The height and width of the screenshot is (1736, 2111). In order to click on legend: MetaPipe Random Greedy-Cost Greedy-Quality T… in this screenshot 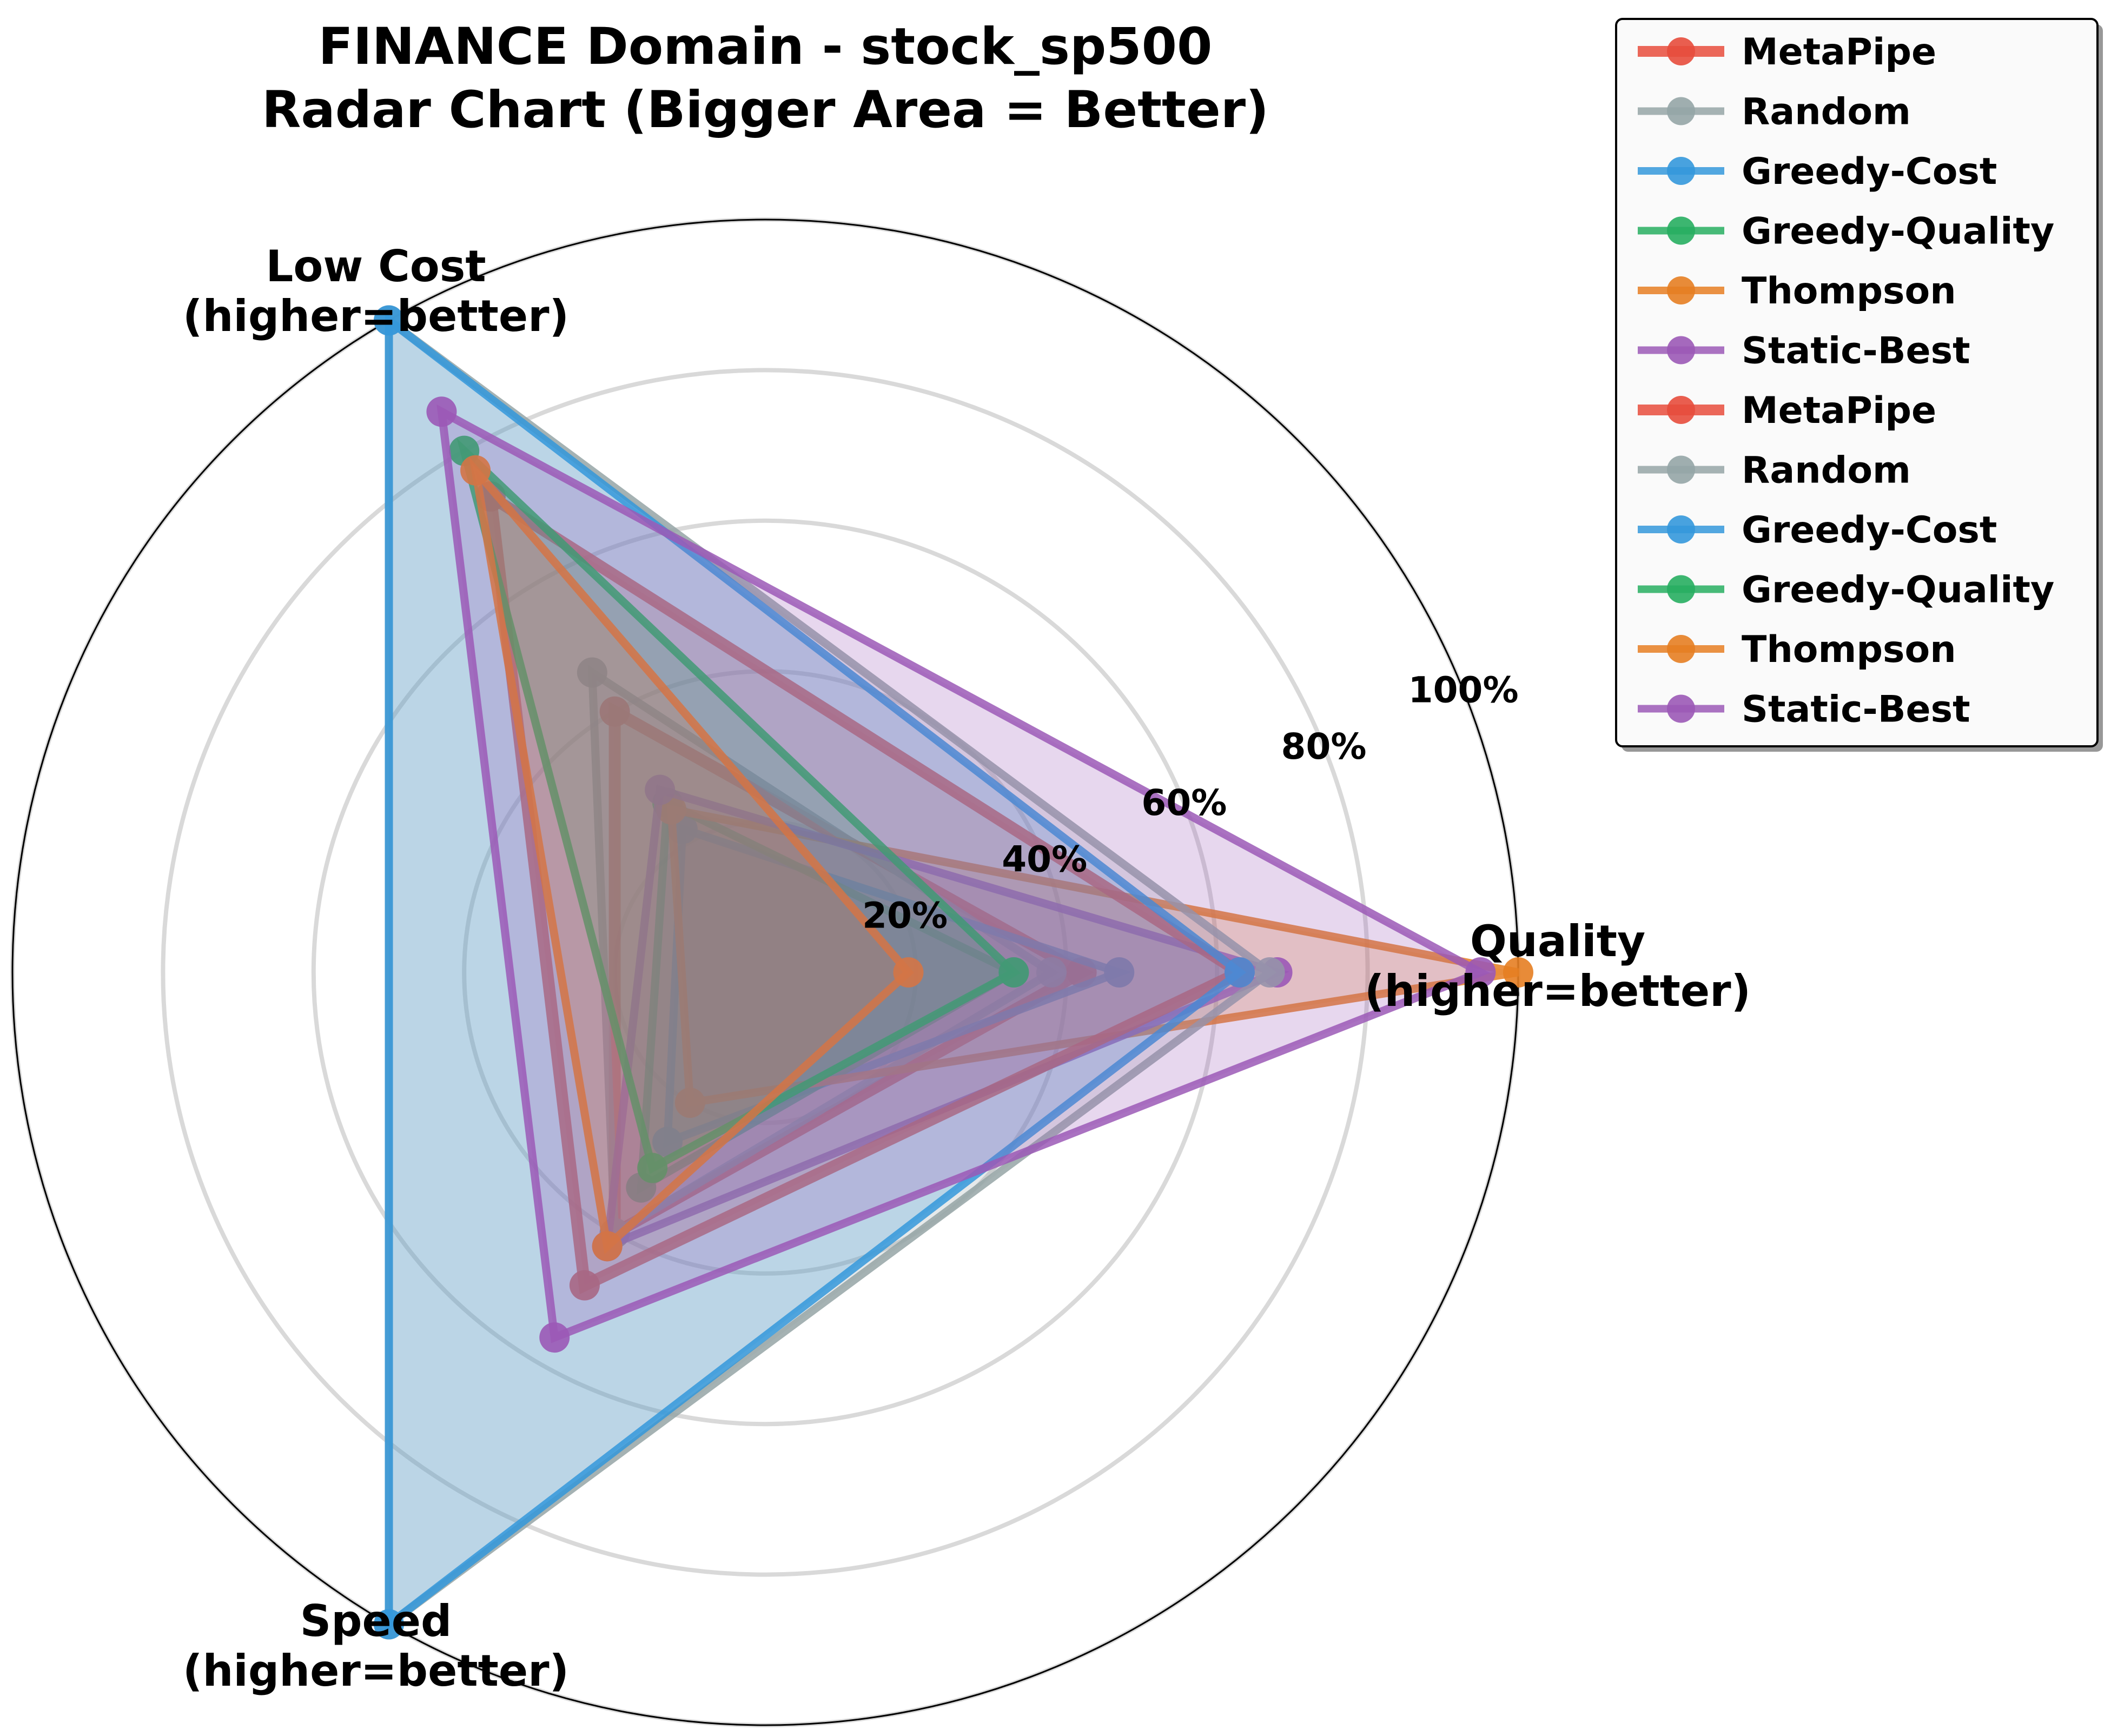, I will do `click(1859, 385)`.